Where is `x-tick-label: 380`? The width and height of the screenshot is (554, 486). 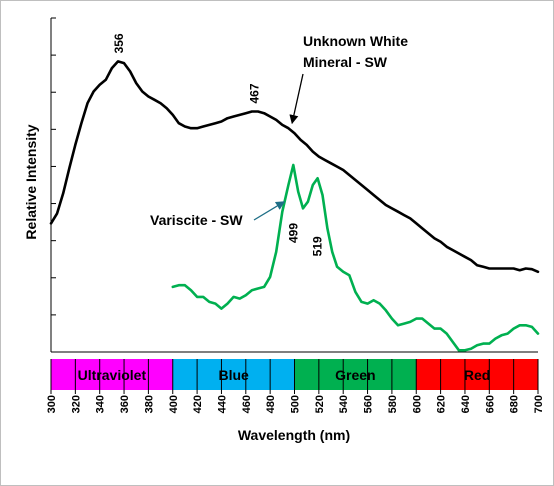
x-tick-label: 380 is located at coordinates (149, 404).